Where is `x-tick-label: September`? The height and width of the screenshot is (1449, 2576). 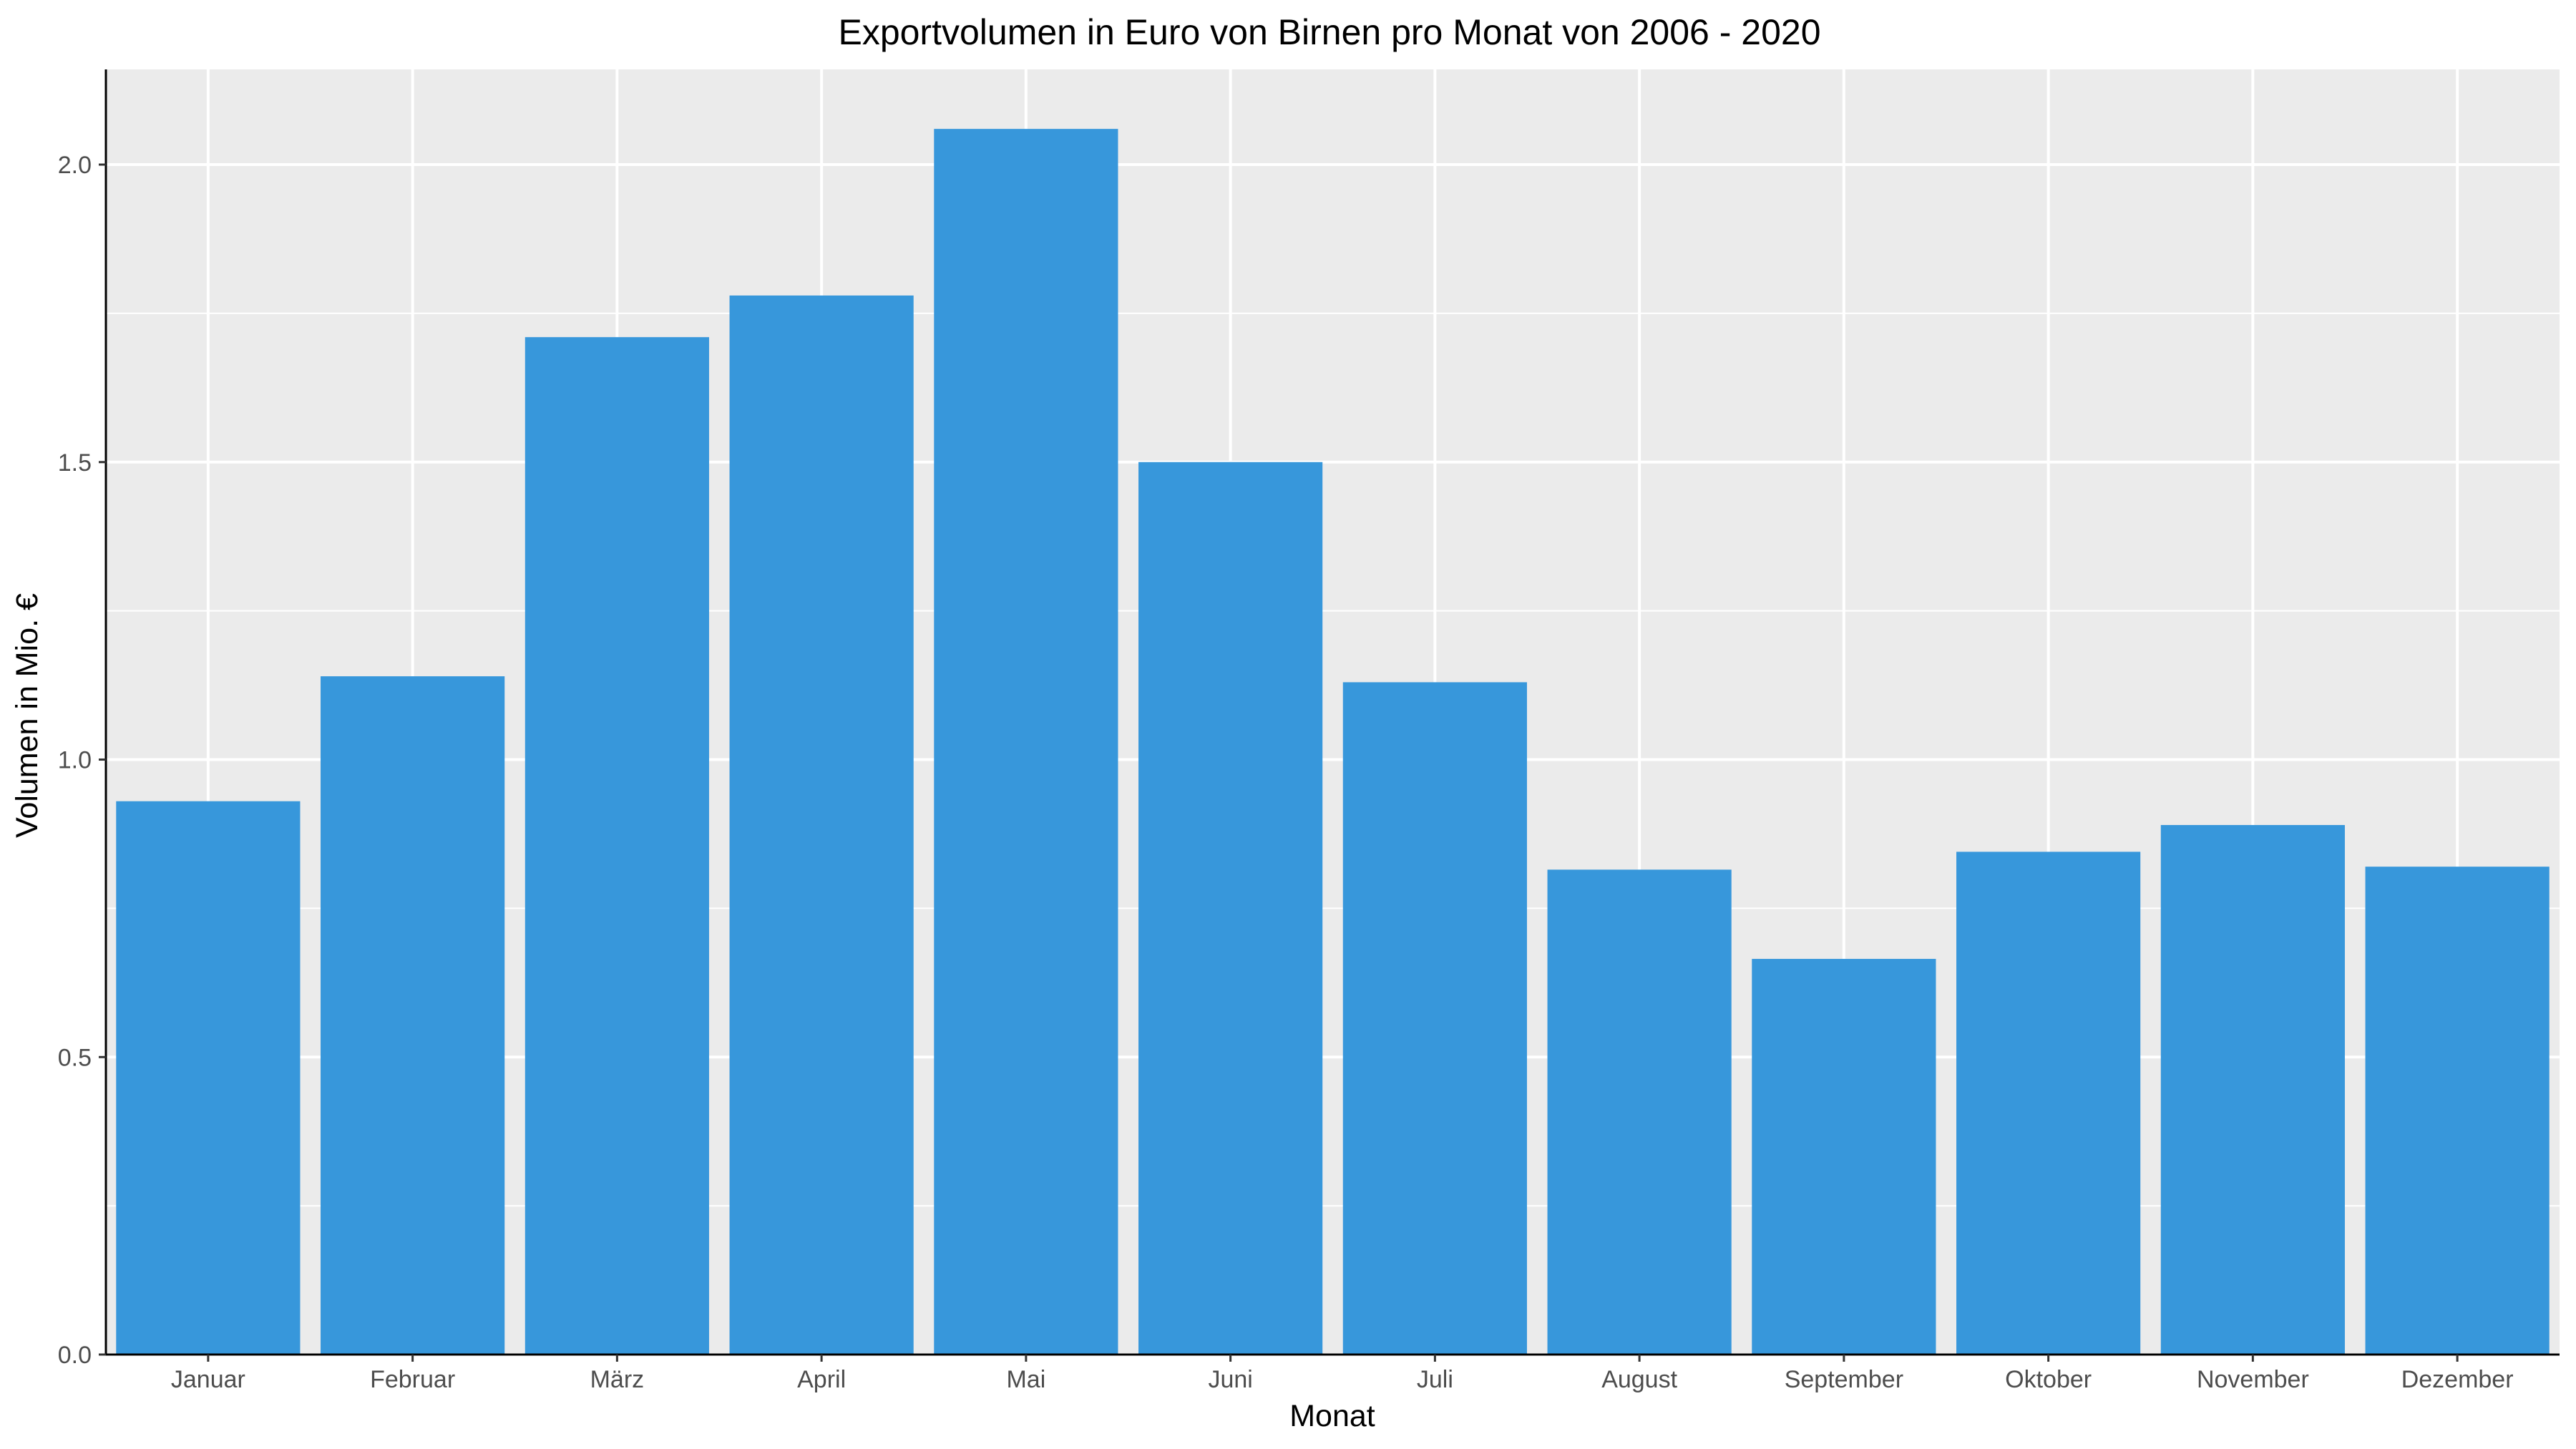
x-tick-label: September is located at coordinates (1844, 1379).